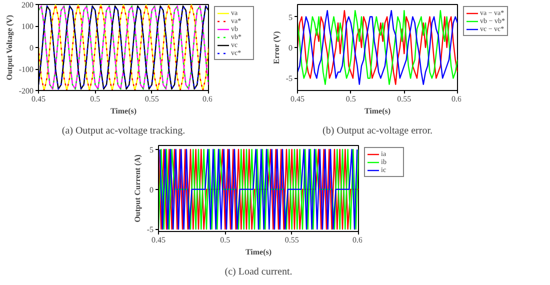 This screenshot has height=285, width=550. Describe the element at coordinates (276, 47) in the screenshot. I see `y-axis-title: Error (V)` at that location.